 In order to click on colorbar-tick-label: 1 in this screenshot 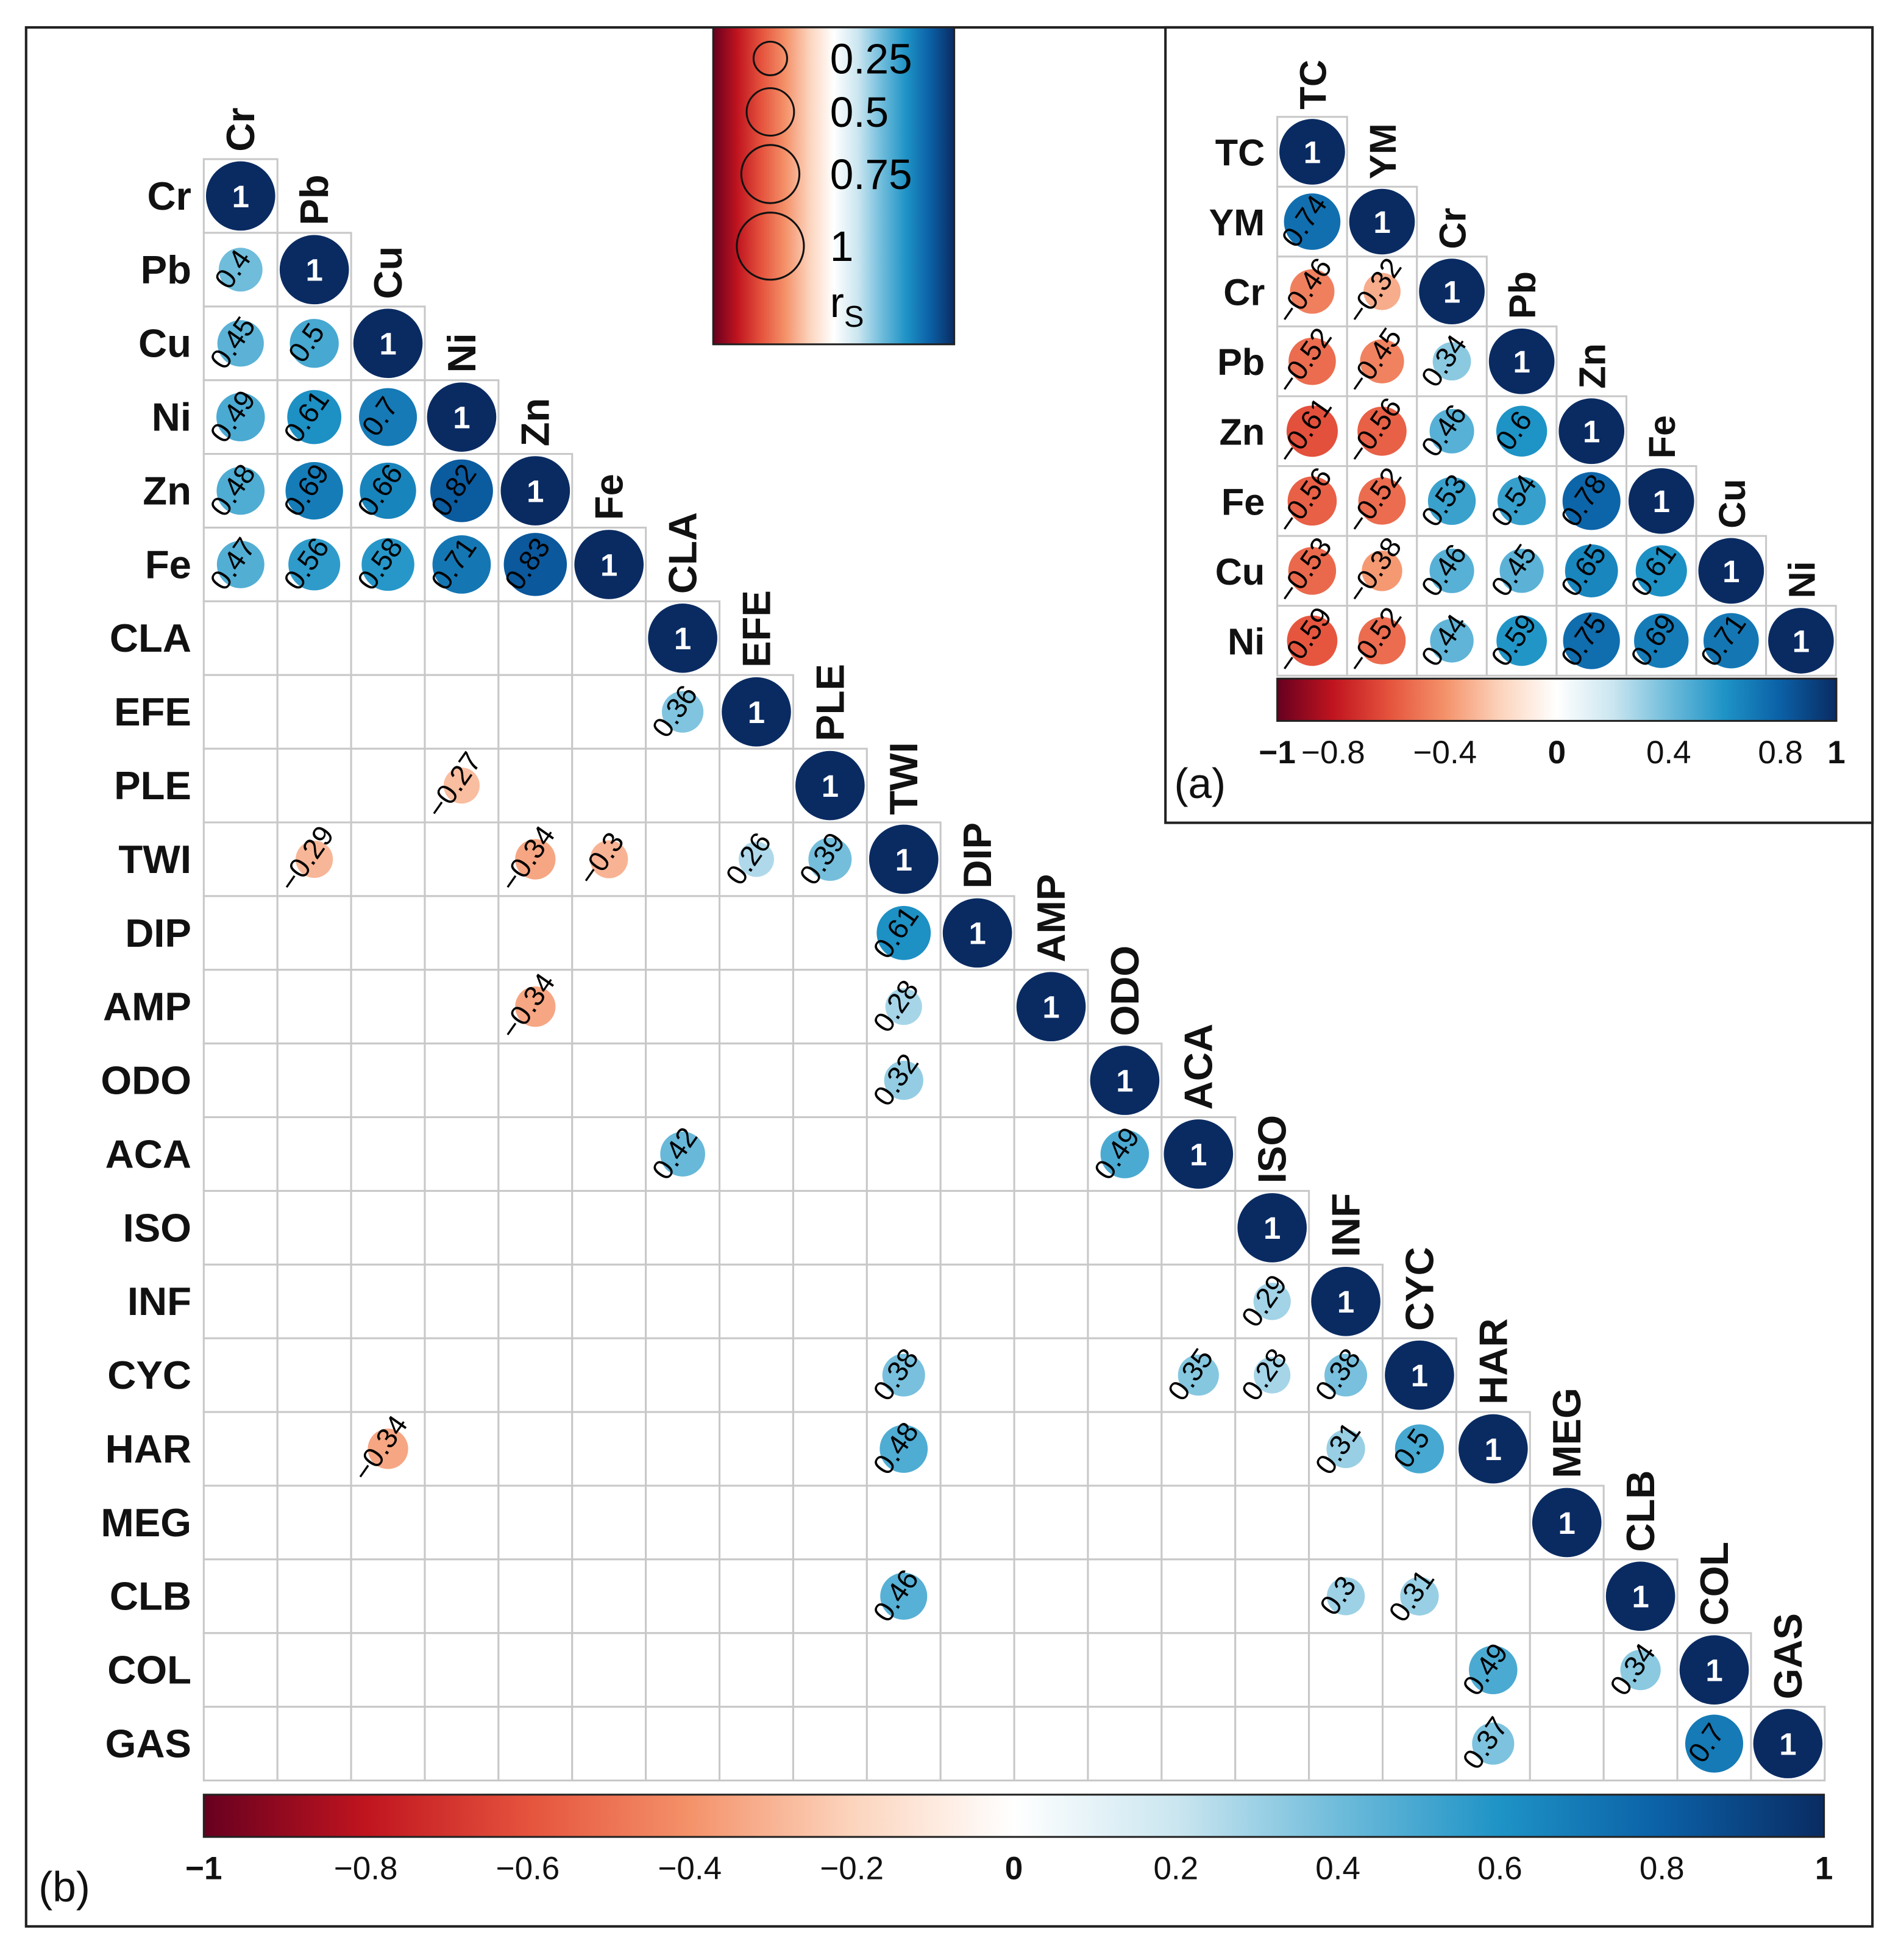, I will do `click(1824, 1868)`.